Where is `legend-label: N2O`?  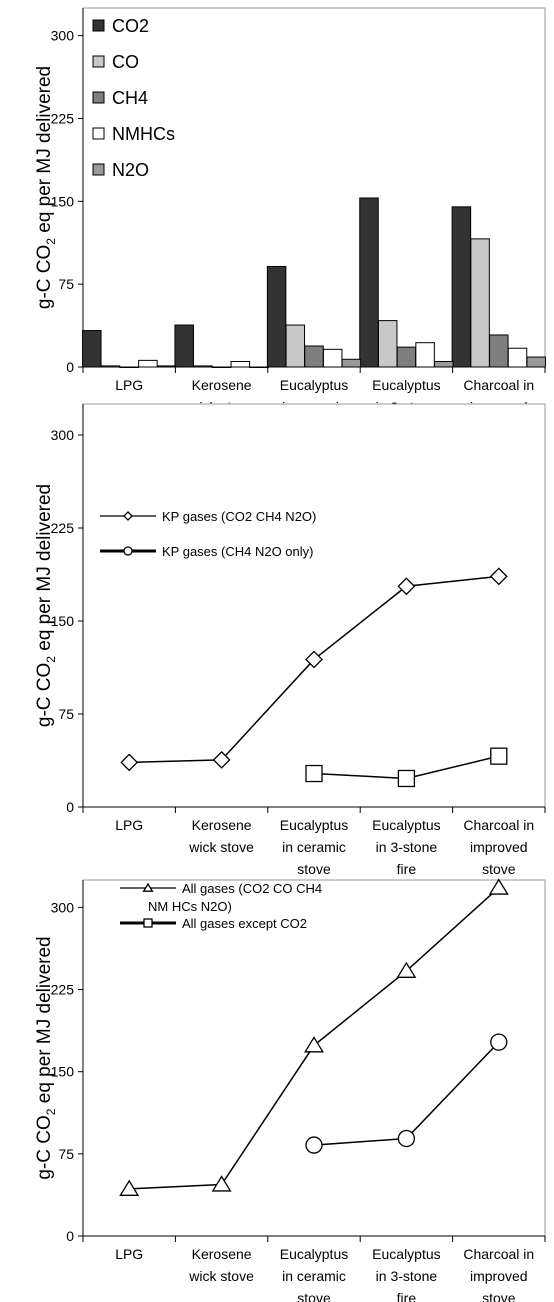
legend-label: N2O is located at coordinates (130, 170).